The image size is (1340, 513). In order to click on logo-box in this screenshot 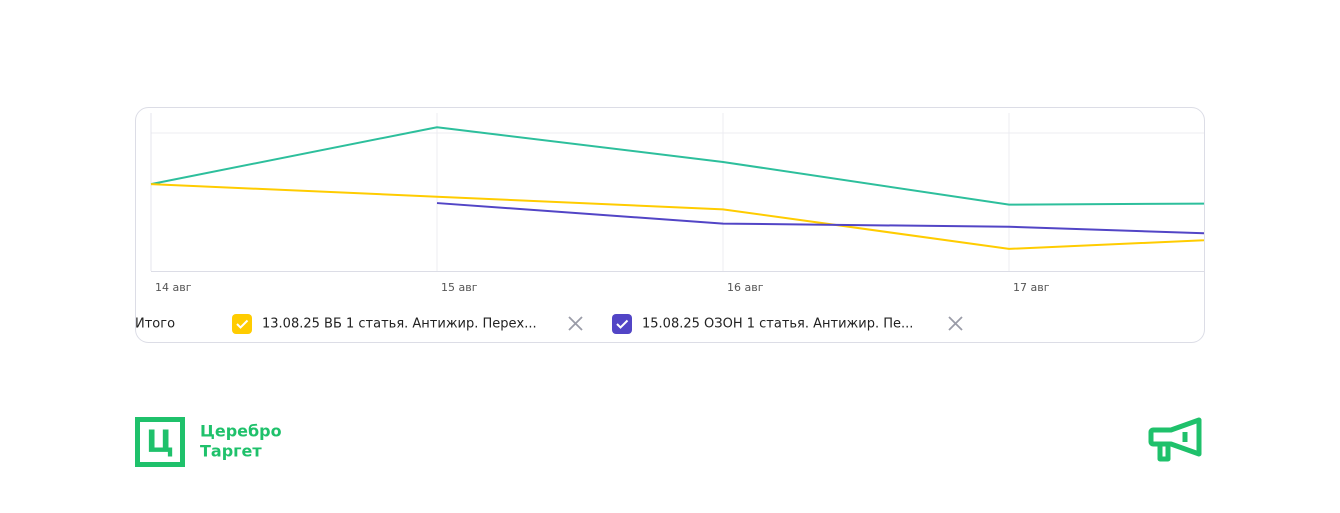, I will do `click(160, 442)`.